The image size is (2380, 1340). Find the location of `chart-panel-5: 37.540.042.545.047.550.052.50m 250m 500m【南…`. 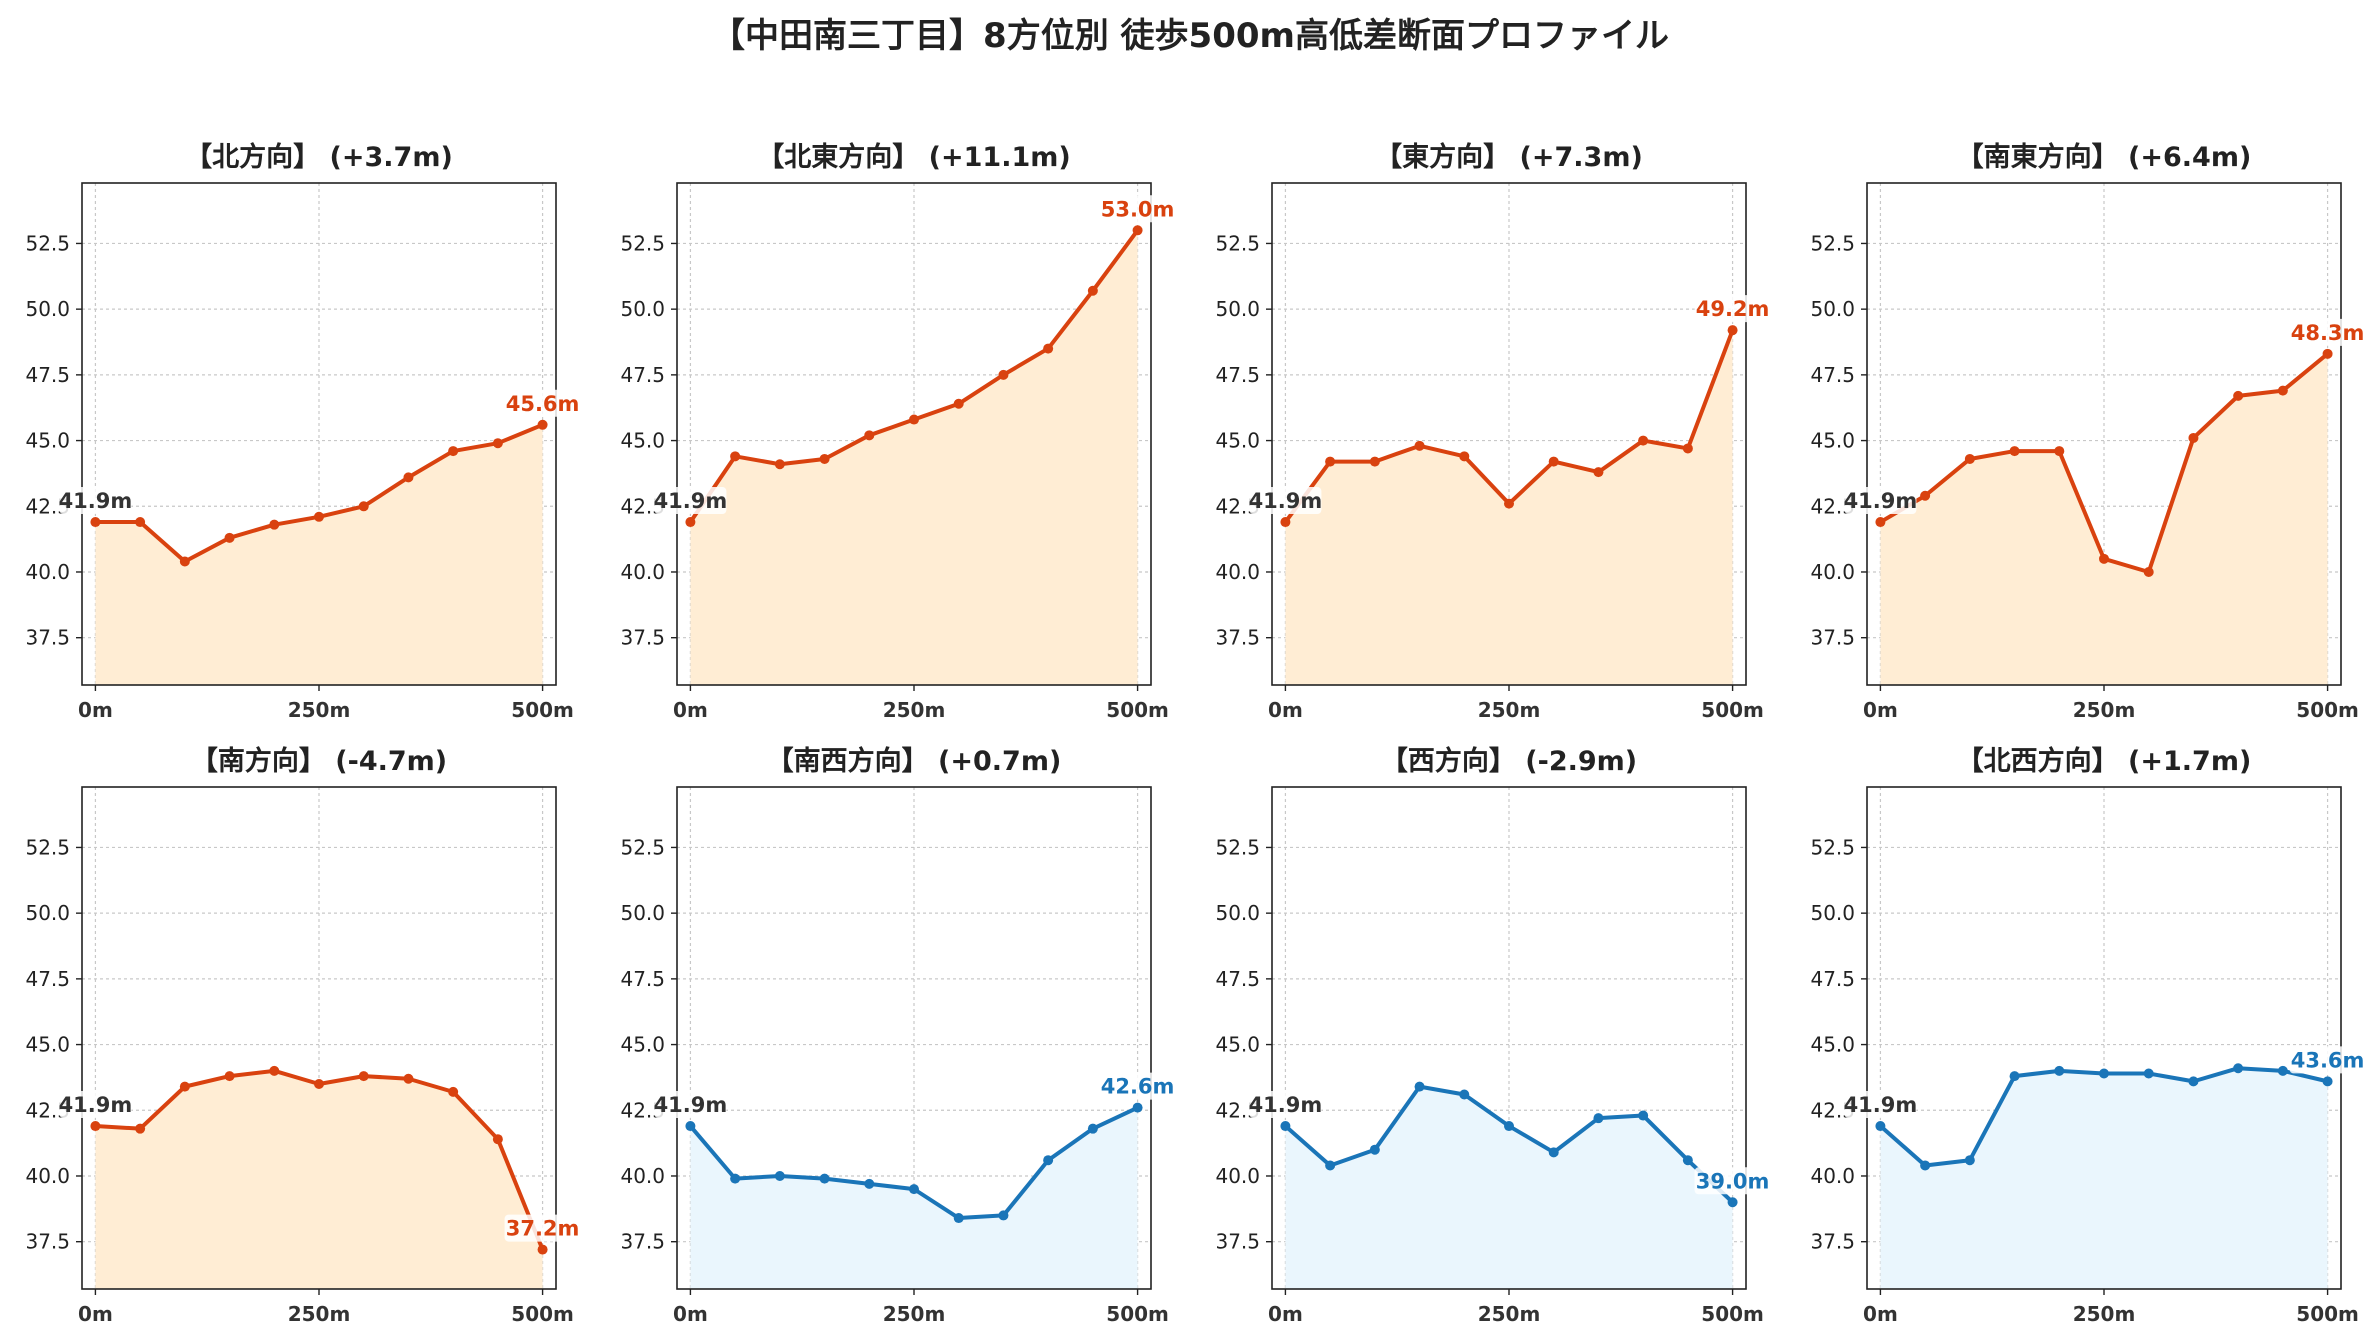

chart-panel-5: 37.540.042.545.047.550.052.50m 250m 500m【南… is located at coordinates (898, 1035).